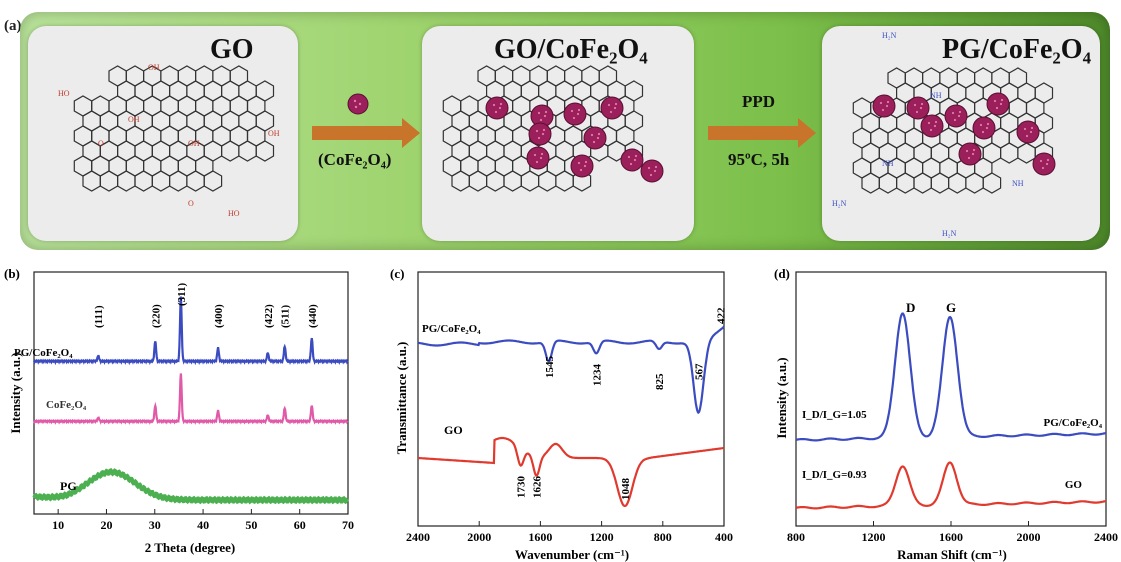  What do you see at coordinates (300, 525) in the screenshot?
I see `xrd-x-tick-label: 60` at bounding box center [300, 525].